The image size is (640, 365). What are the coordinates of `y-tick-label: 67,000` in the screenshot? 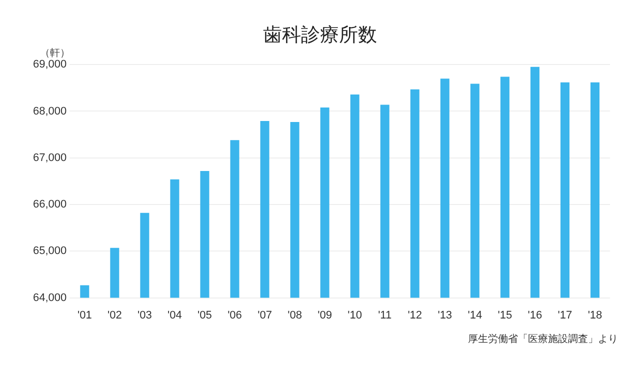 It's located at (49, 158).